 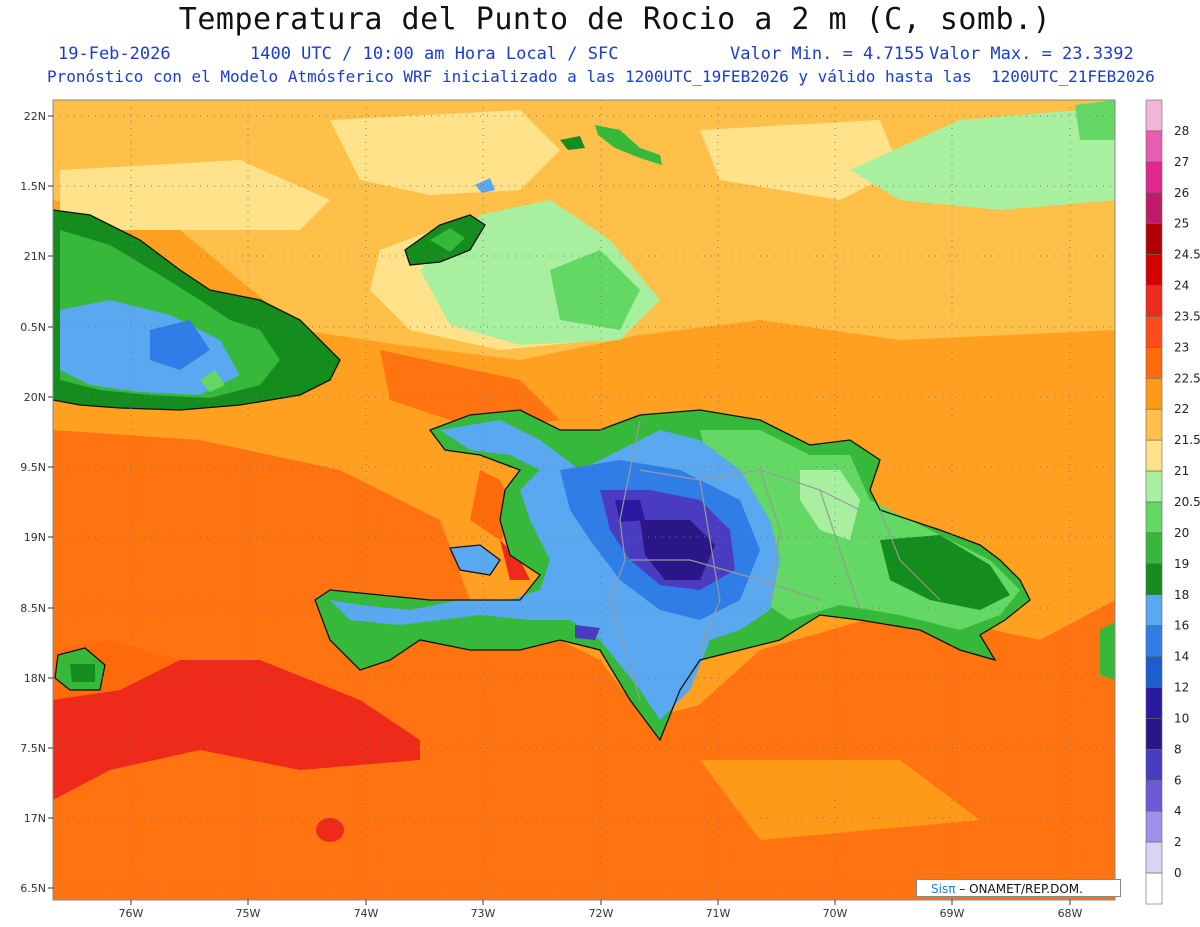 What do you see at coordinates (827, 54) in the screenshot?
I see `min-value-label: Valor Min. = 4.7155` at bounding box center [827, 54].